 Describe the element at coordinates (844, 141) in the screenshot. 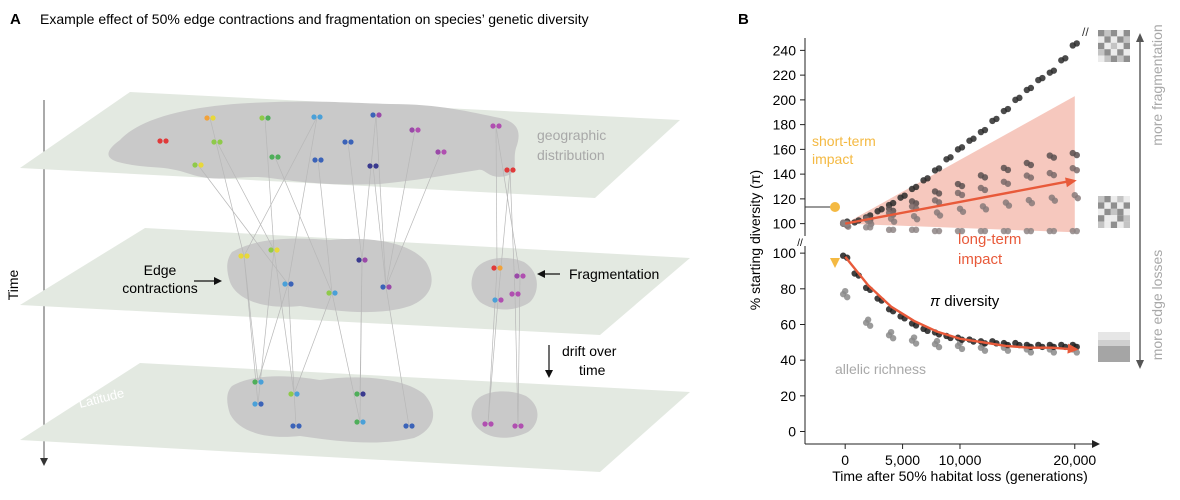

I see `short-term-line1: short-term` at that location.